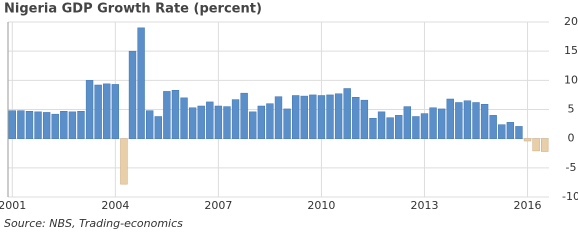 This screenshot has height=240, width=578. Describe the element at coordinates (571, 50) in the screenshot. I see `y-tick-label: 15` at that location.